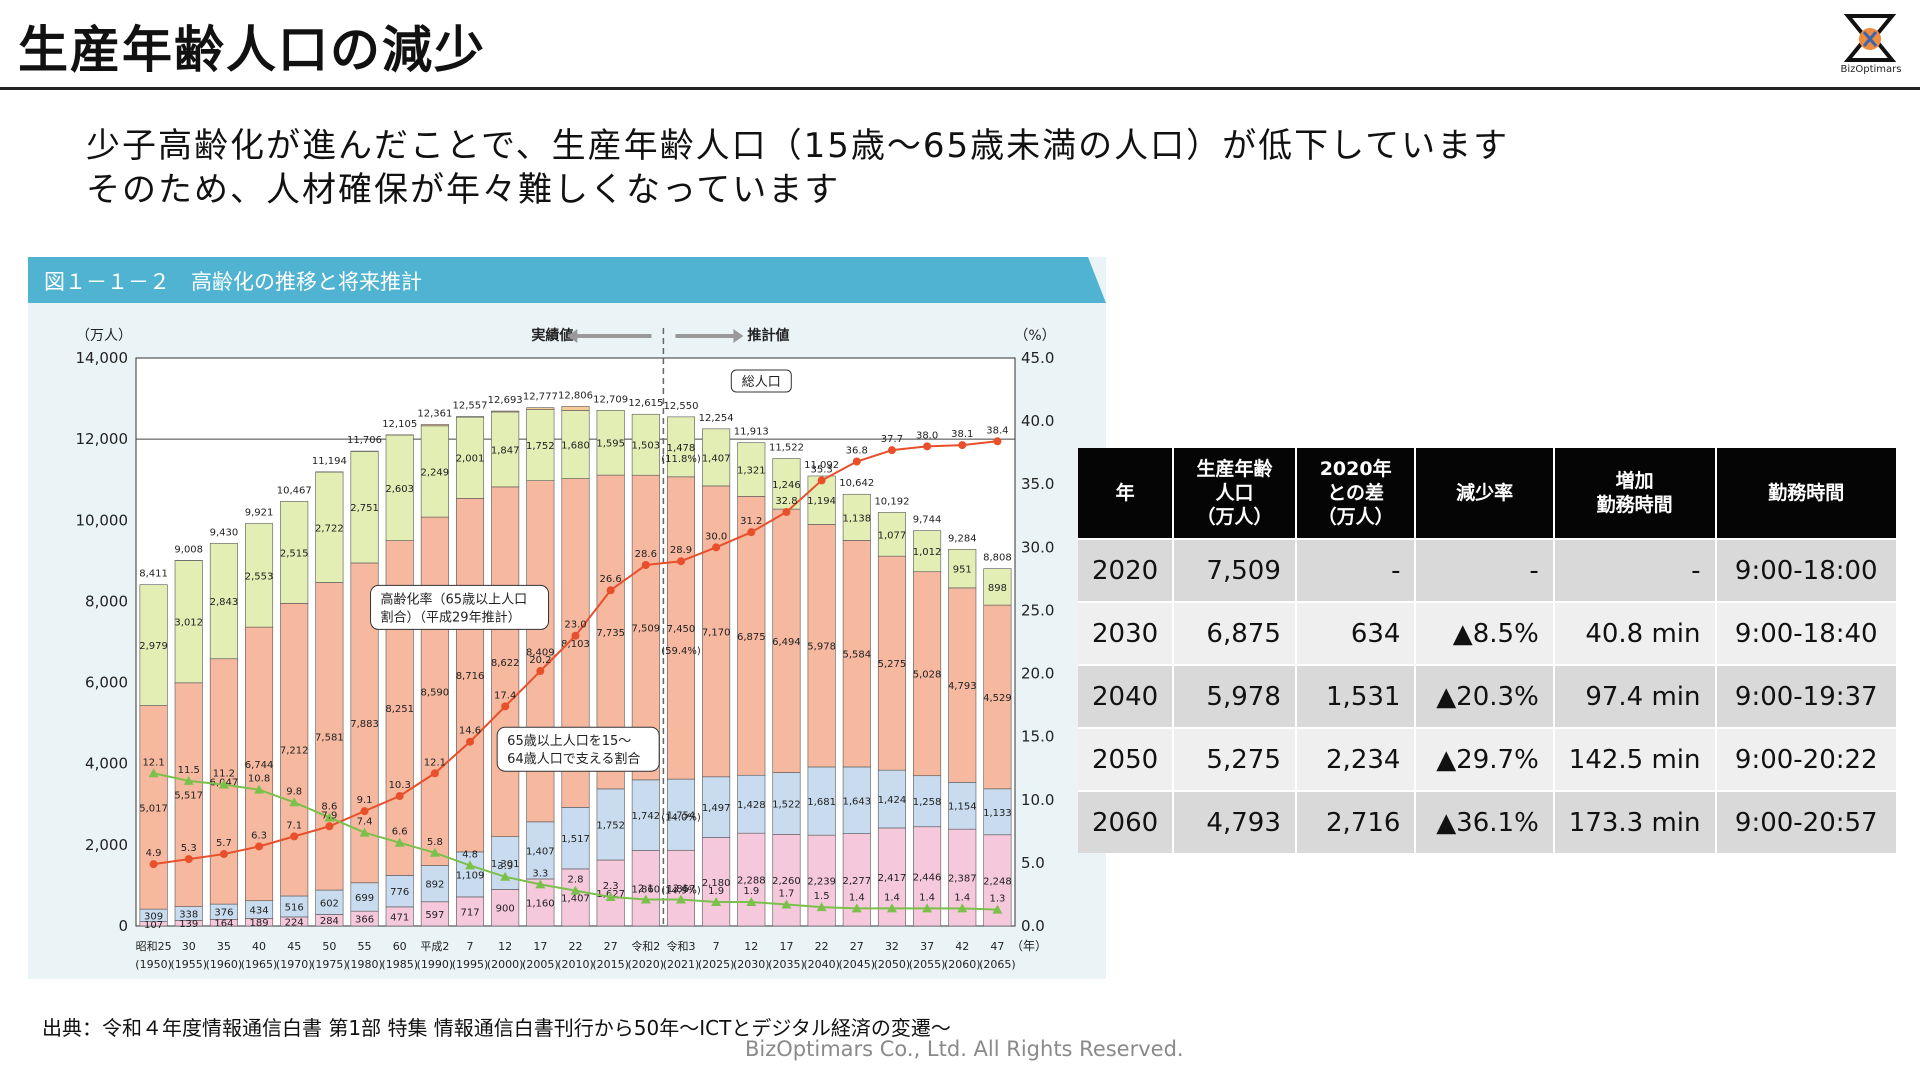 Image resolution: width=1920 pixels, height=1080 pixels. I want to click on page-title: 生産年齢人口の減少, so click(252, 50).